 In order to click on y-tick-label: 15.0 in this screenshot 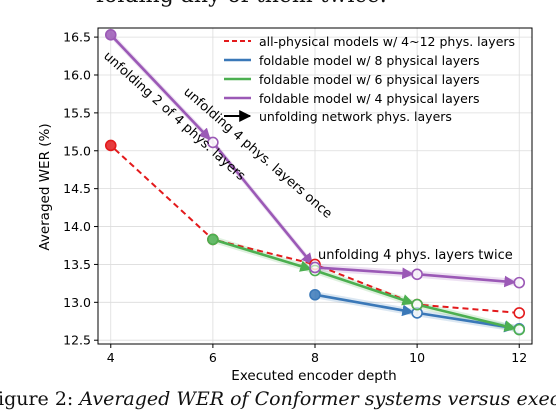, I will do `click(77, 150)`.